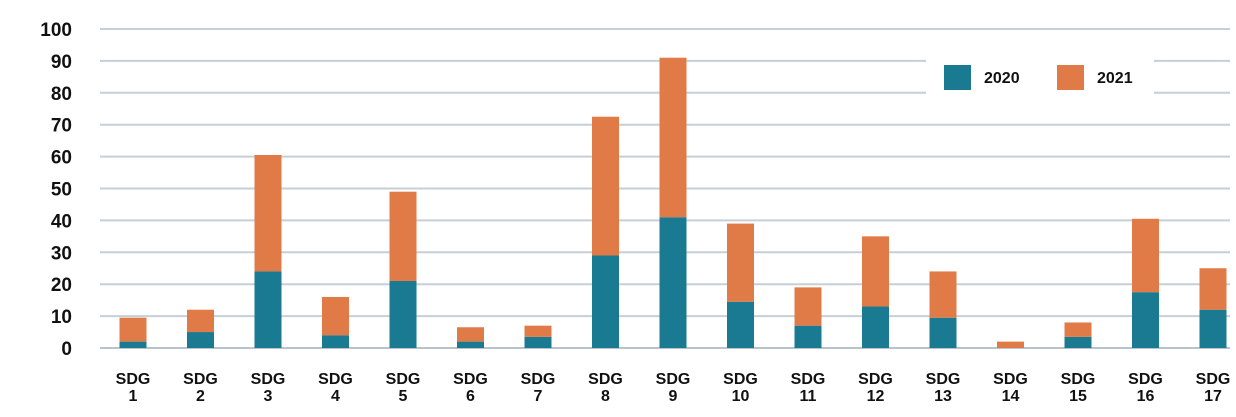  I want to click on x-tick-label-line: 17, so click(1213, 396).